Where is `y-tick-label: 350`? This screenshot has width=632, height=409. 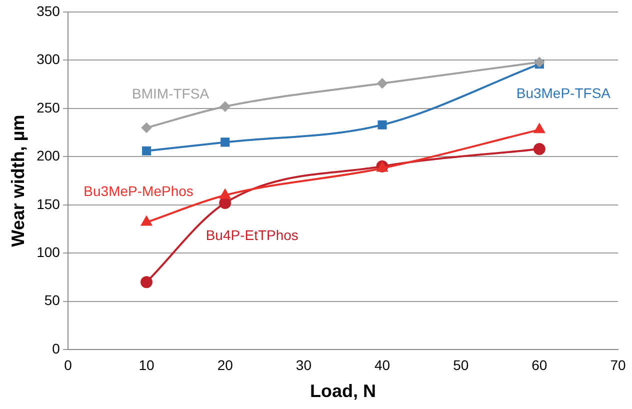 y-tick-label: 350 is located at coordinates (48, 10).